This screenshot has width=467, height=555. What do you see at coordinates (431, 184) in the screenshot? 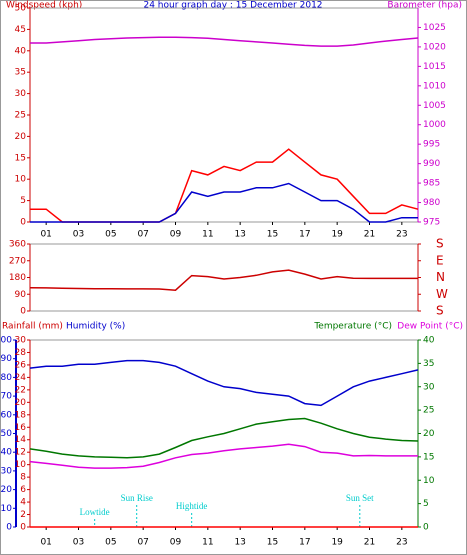
I see `y2-tick-label: 985` at bounding box center [431, 184].